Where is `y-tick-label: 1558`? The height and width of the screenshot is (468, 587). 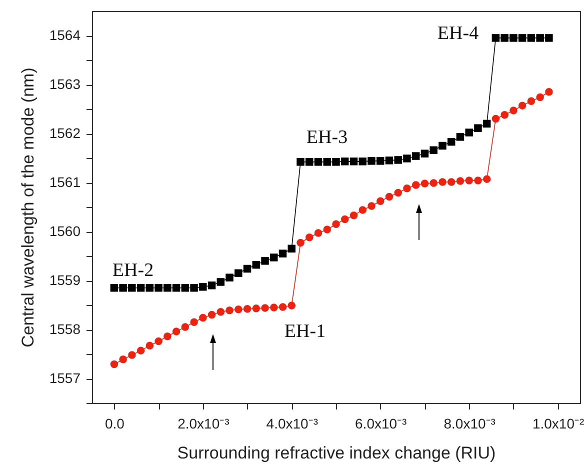
y-tick-label: 1558 is located at coordinates (65, 329).